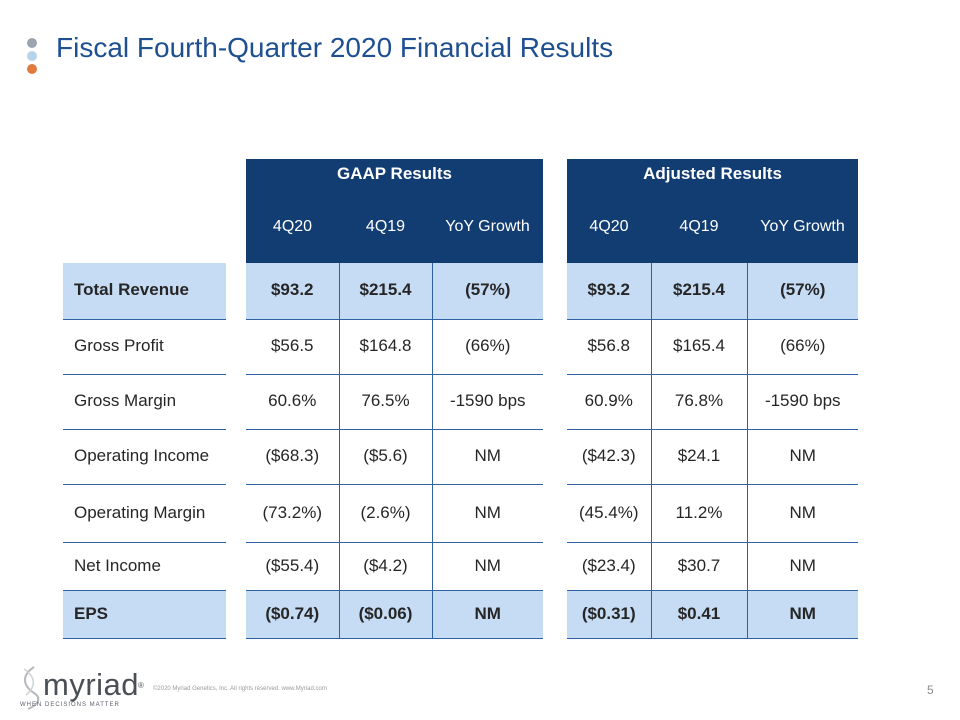  I want to click on adjusted-results-header: Adjusted Results, so click(712, 174).